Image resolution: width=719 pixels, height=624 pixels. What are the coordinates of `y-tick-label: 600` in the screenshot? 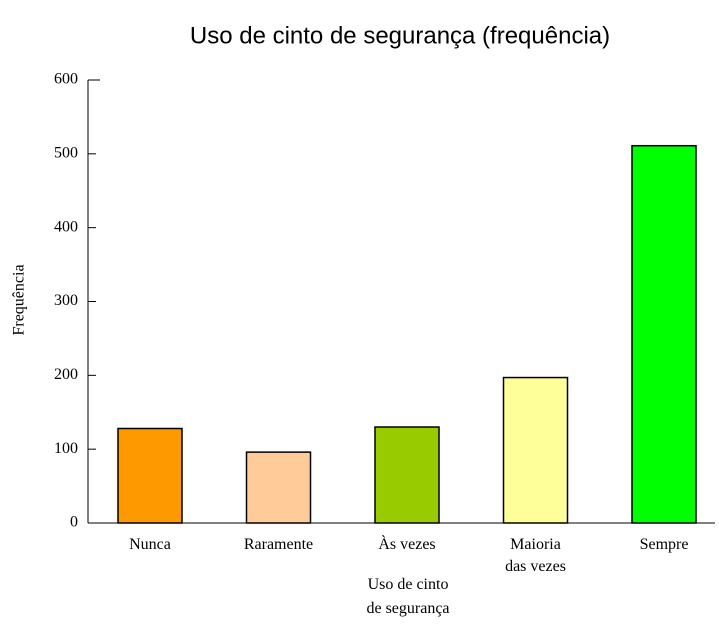 It's located at (66, 79).